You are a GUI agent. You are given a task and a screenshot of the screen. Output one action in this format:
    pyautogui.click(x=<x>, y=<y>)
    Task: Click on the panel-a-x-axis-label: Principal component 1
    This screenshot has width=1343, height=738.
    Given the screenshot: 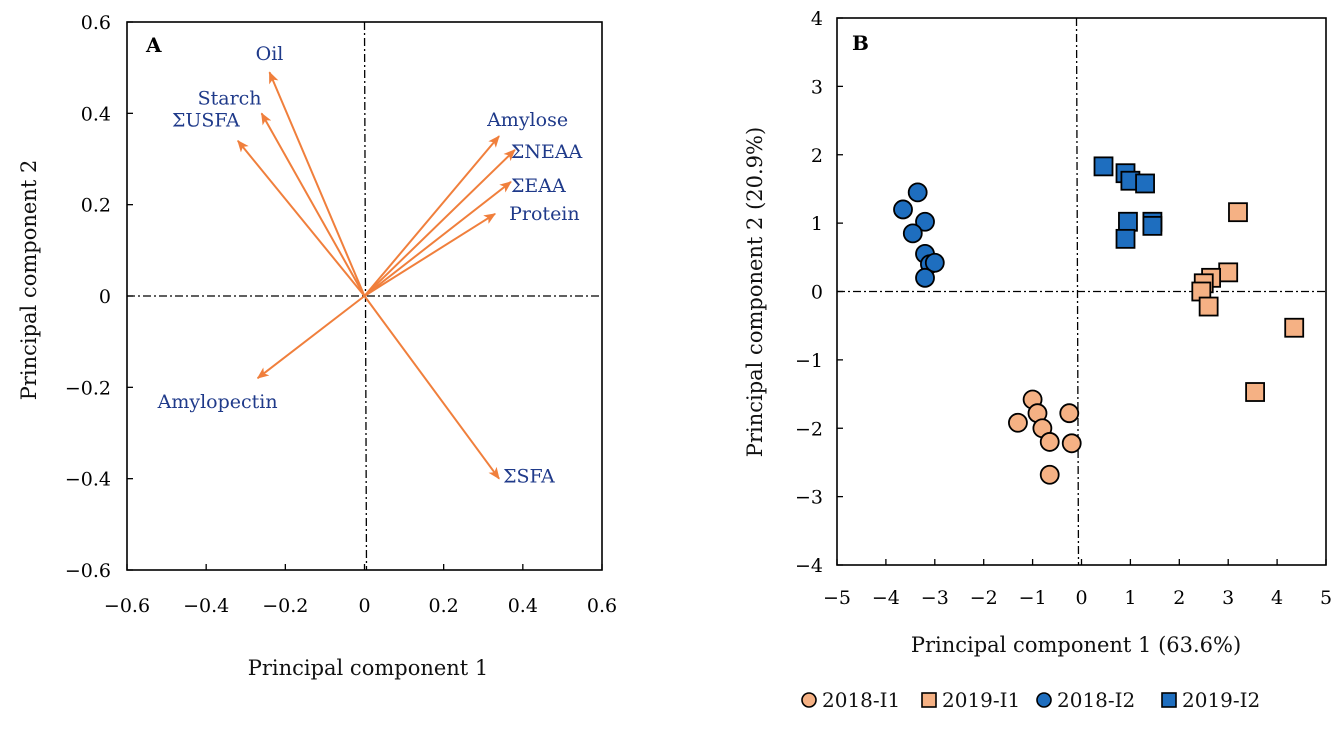 What is the action you would take?
    pyautogui.click(x=368, y=668)
    